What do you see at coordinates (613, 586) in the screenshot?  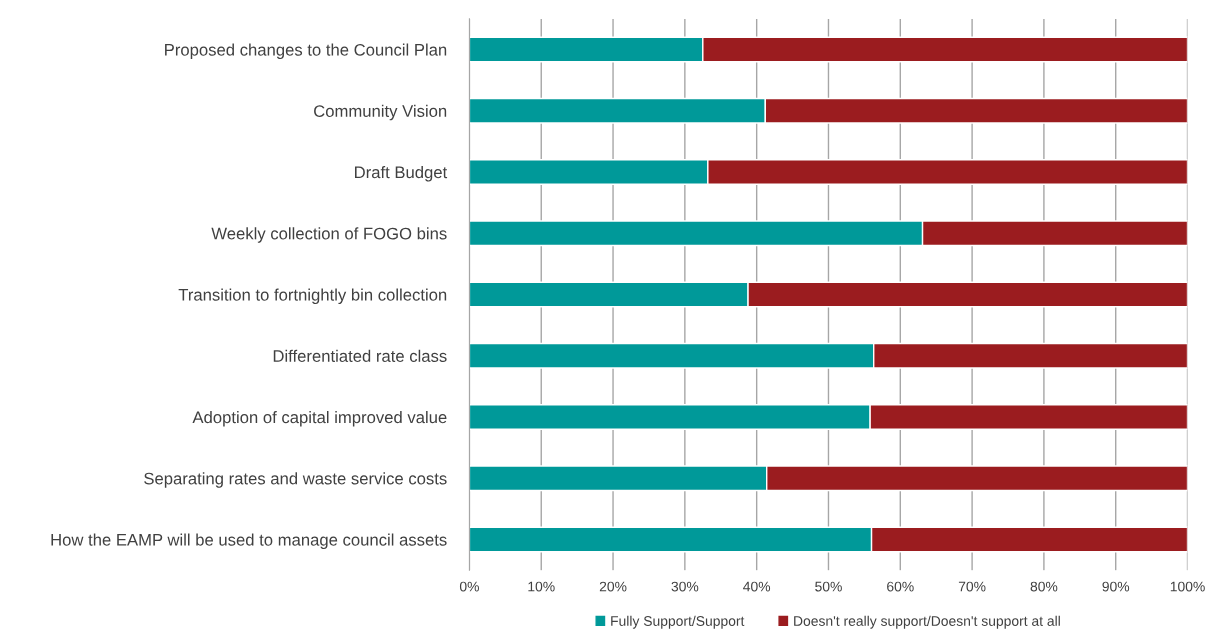 I see `x-tick-label: 20%` at bounding box center [613, 586].